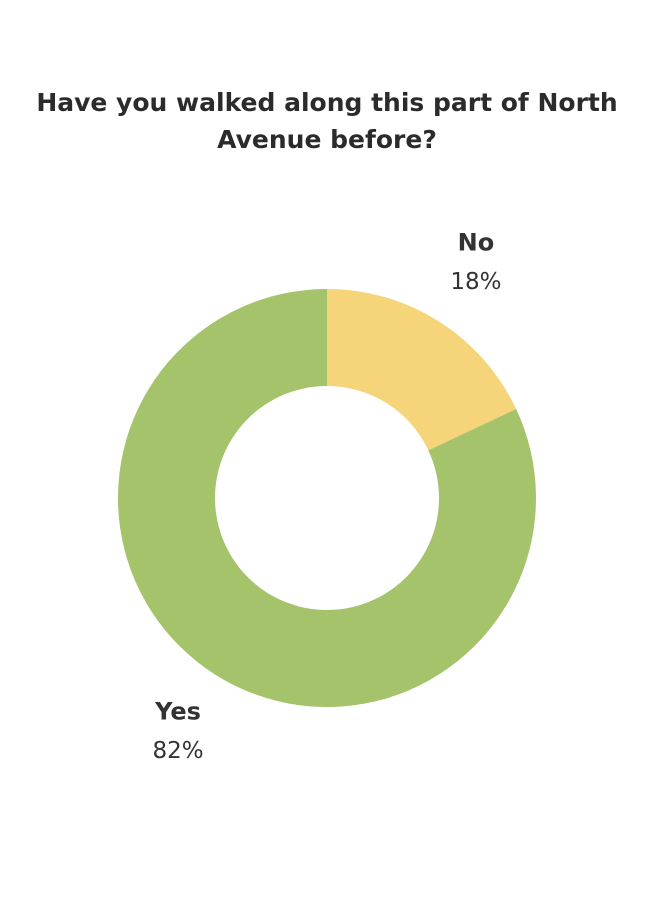 This screenshot has height=898, width=654. Describe the element at coordinates (177, 751) in the screenshot. I see `slice-value-label: 82%` at that location.